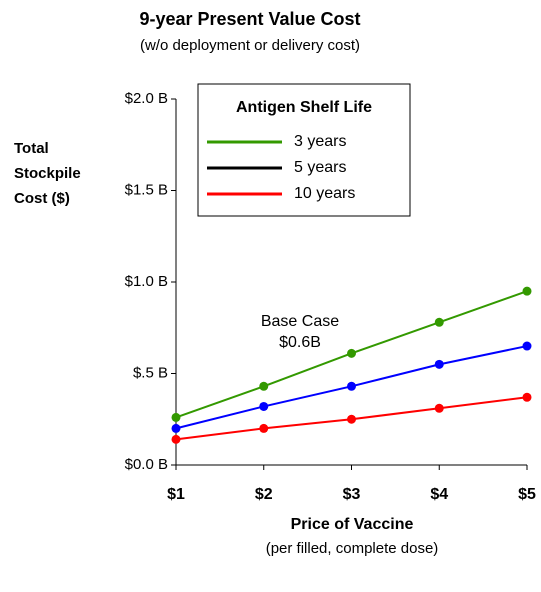 The image size is (541, 592). Describe the element at coordinates (250, 45) in the screenshot. I see `chart-subtitle: (w/o deployment or delivery cost)` at that location.